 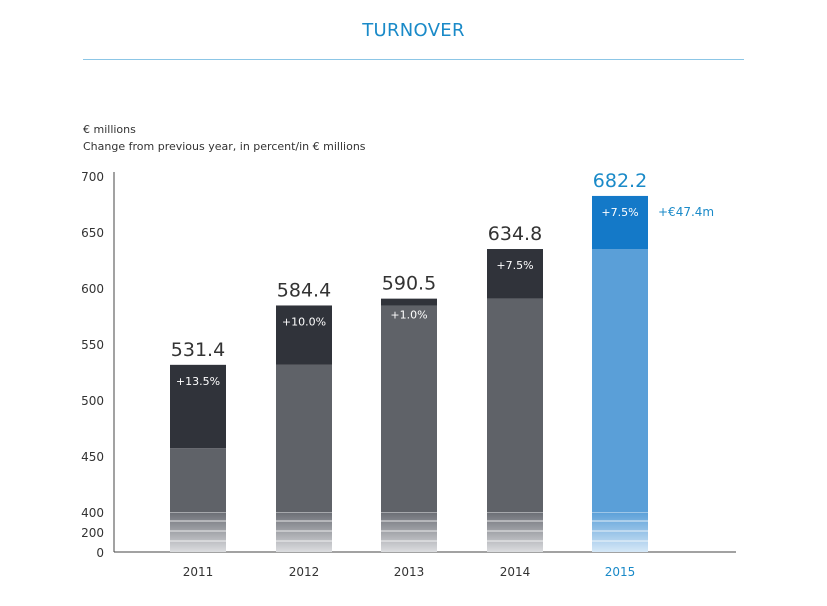 What do you see at coordinates (515, 572) in the screenshot?
I see `x-tick-label: 2014` at bounding box center [515, 572].